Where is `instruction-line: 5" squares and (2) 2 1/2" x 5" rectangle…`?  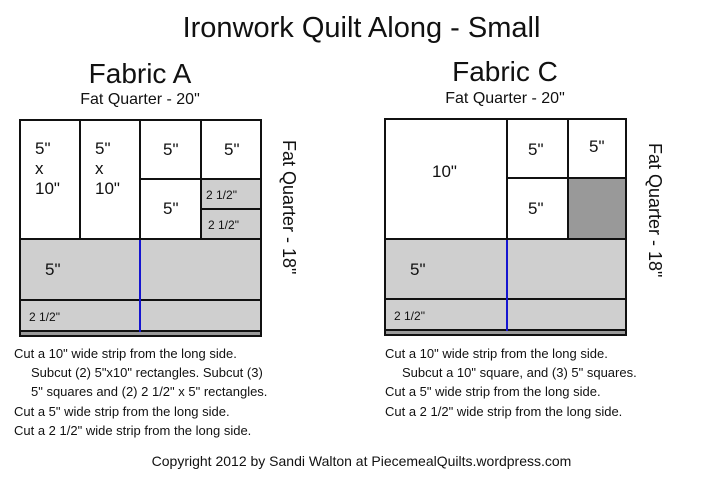
instruction-line: 5" squares and (2) 2 1/2" x 5" rectangle… is located at coordinates (149, 392).